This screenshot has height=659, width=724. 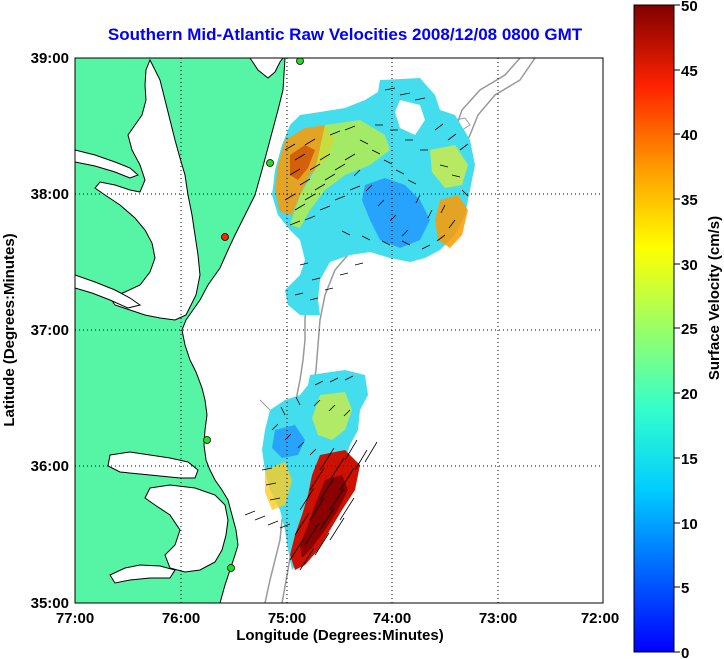 I want to click on y-tick: 37:00, so click(x=50, y=330).